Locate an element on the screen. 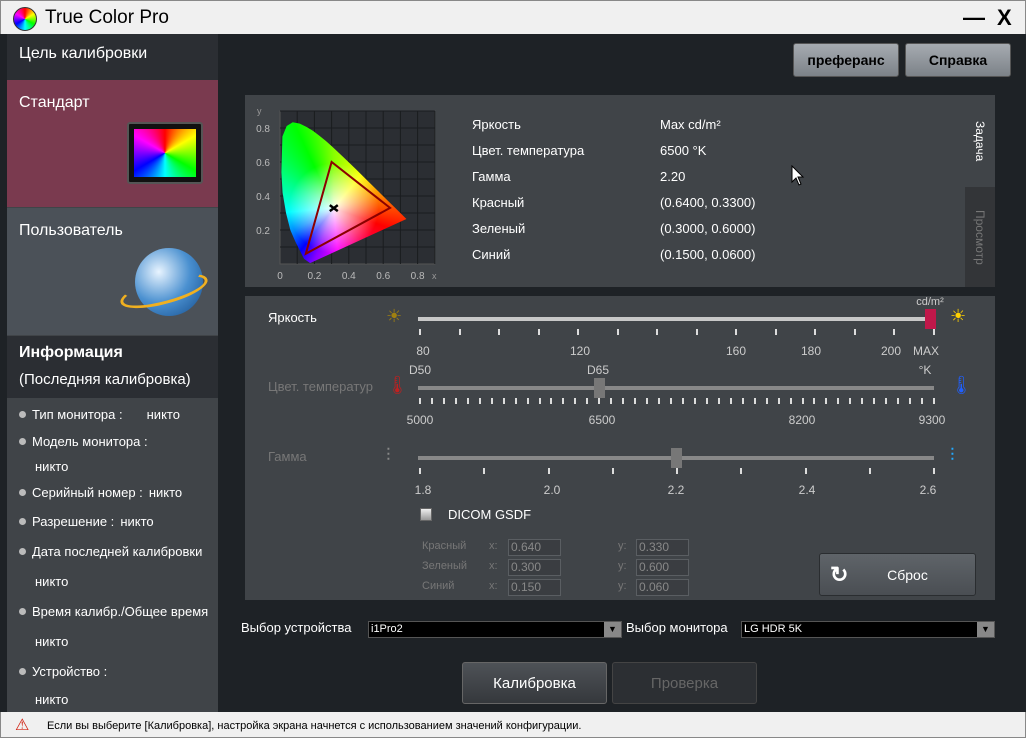  slider-label-gamma: Гамма is located at coordinates (287, 456).